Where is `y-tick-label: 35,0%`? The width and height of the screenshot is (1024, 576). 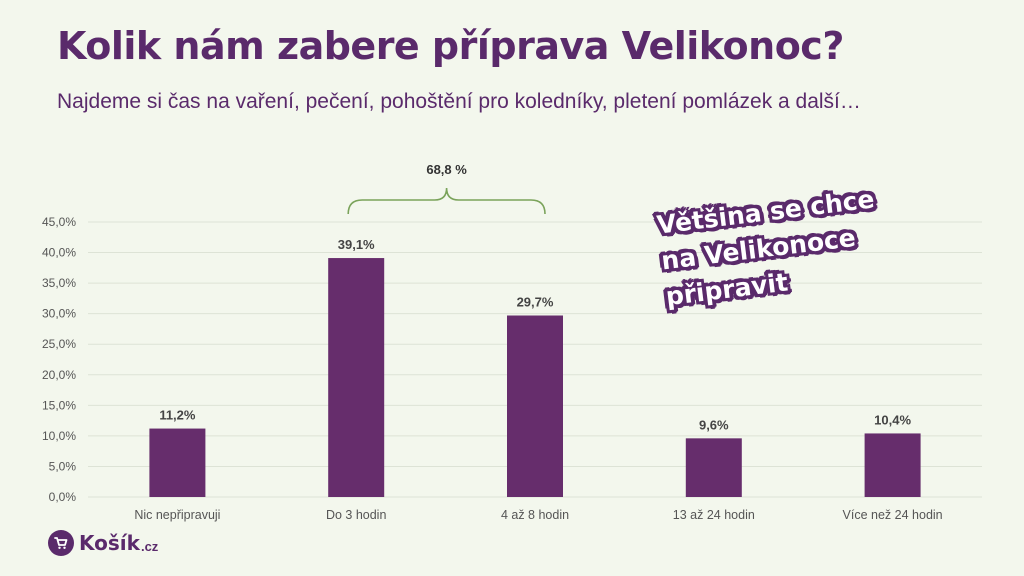
y-tick-label: 35,0% is located at coordinates (59, 283).